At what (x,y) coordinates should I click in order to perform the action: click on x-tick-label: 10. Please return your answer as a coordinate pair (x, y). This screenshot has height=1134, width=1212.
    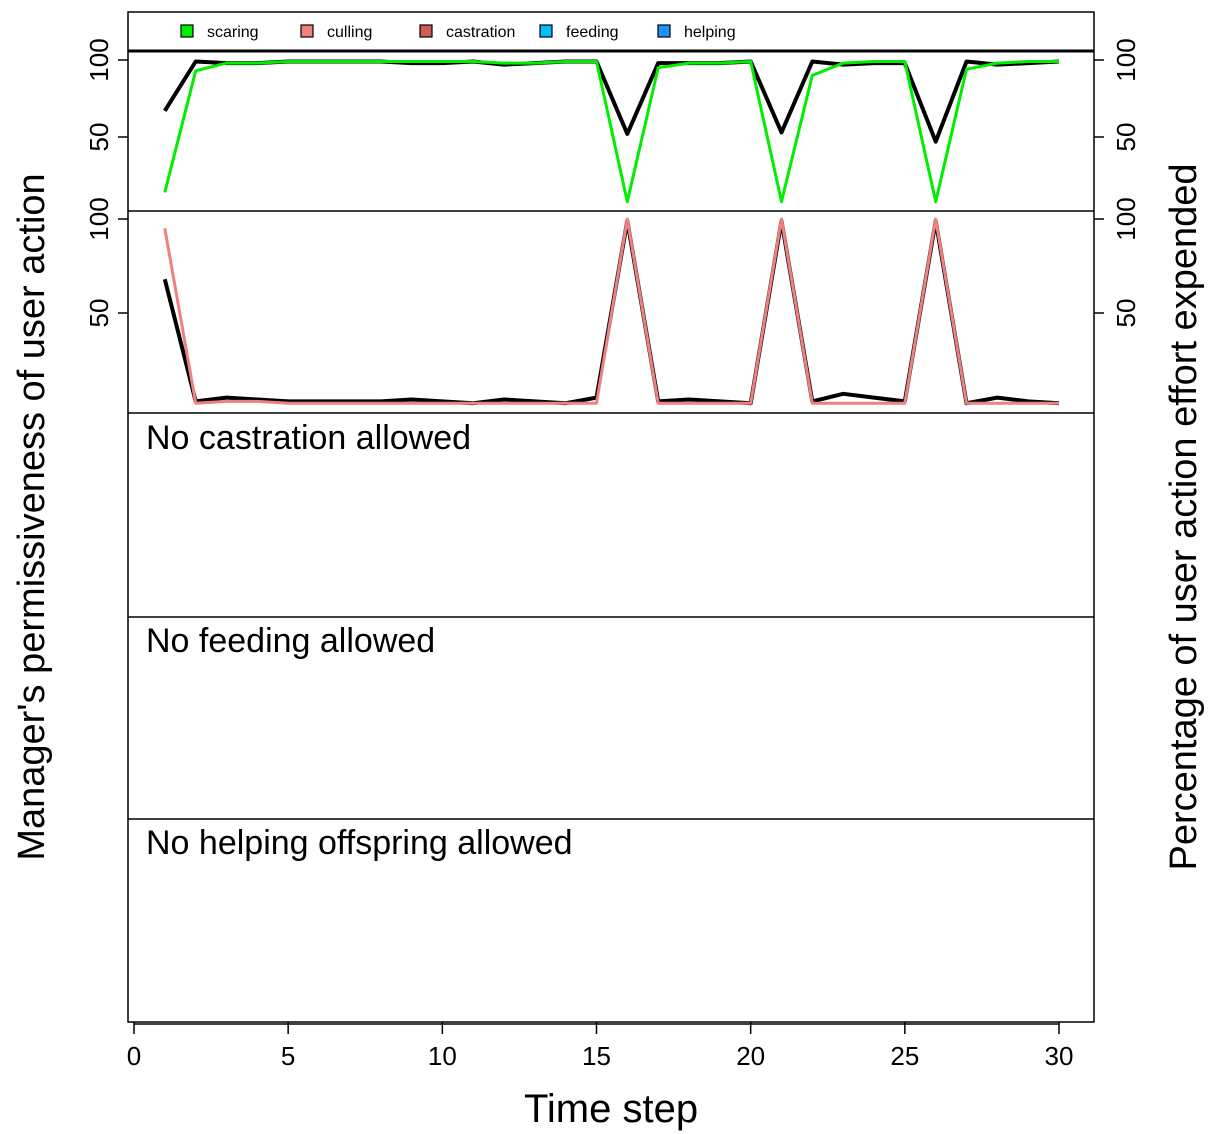
    Looking at the image, I should click on (442, 1056).